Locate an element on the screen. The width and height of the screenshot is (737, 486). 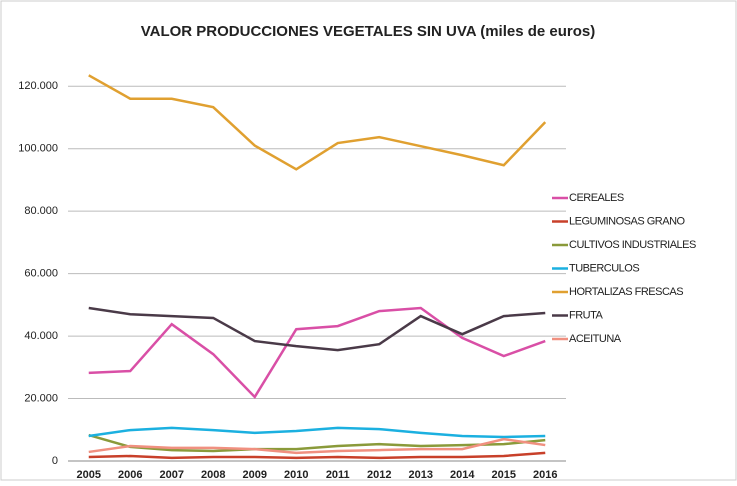
x-tick-label: 2013 is located at coordinates (421, 475).